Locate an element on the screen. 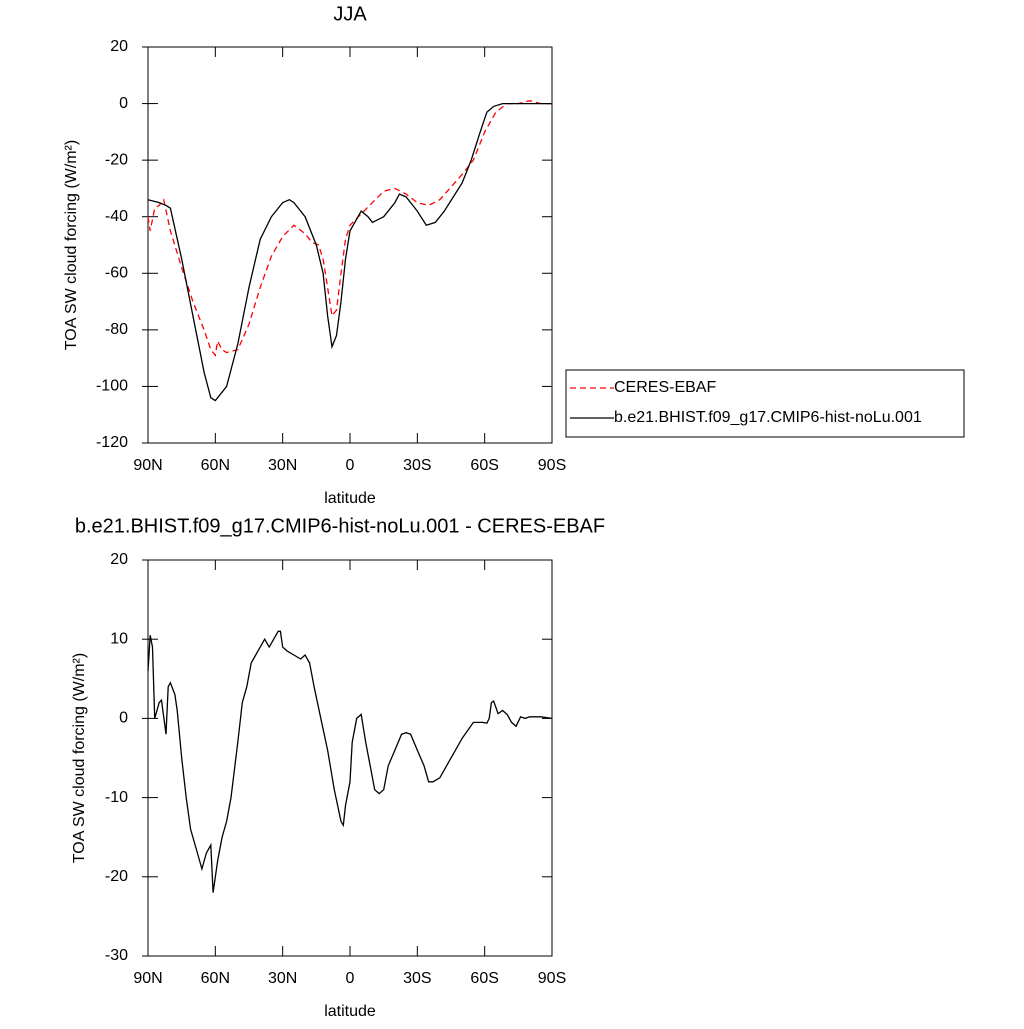  chart-title: JJA is located at coordinates (350, 14).